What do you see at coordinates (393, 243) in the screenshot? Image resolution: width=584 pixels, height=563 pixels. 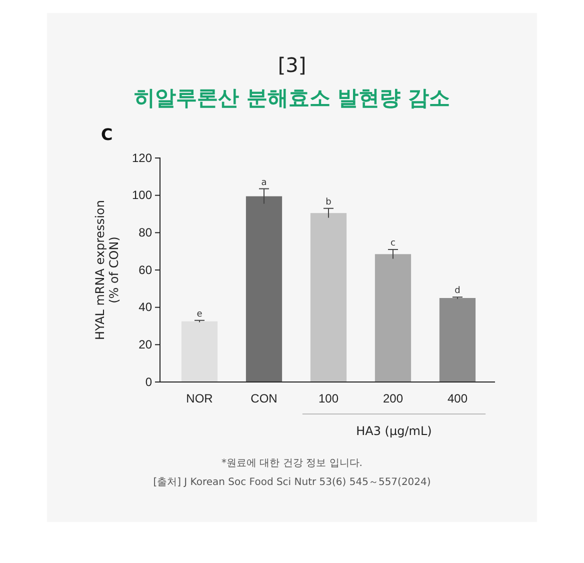 I see `annotation: c` at bounding box center [393, 243].